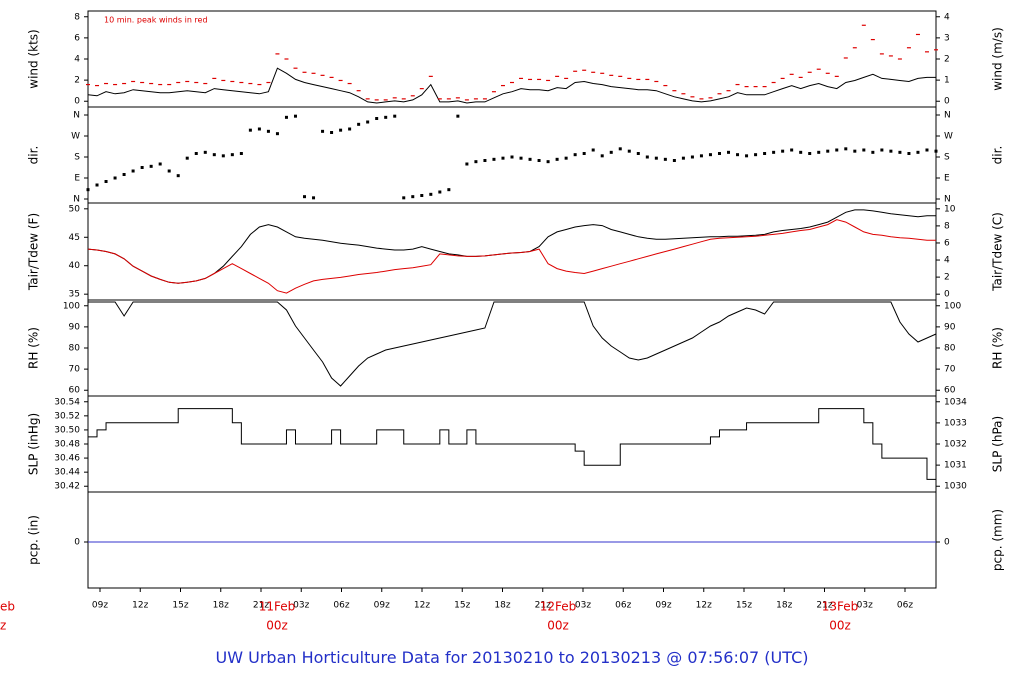 This screenshot has height=700, width=1024. What do you see at coordinates (947, 81) in the screenshot?
I see `tick-label-right-wind: 1` at bounding box center [947, 81].